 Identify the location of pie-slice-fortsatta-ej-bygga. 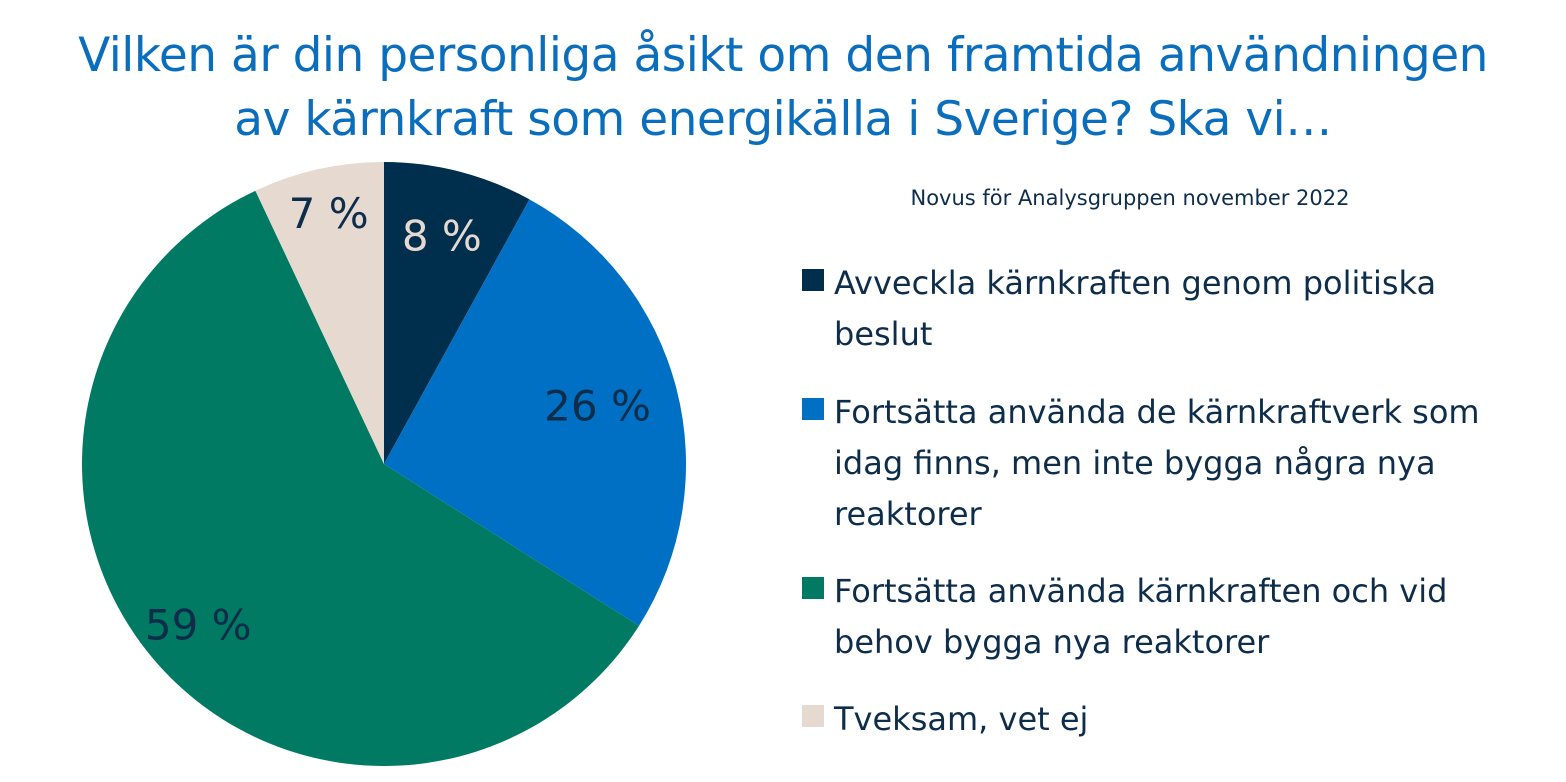
(535, 412).